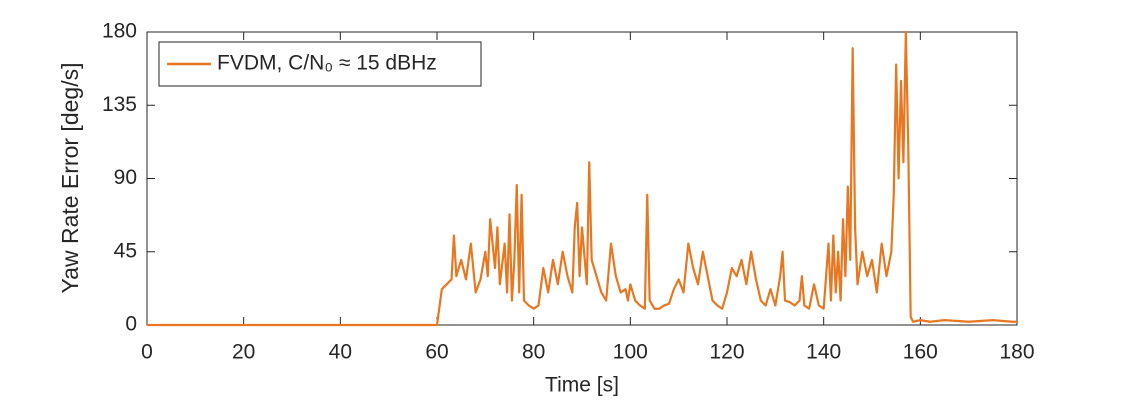 The height and width of the screenshot is (406, 1125). What do you see at coordinates (726, 352) in the screenshot?
I see `x-tick-label: 120` at bounding box center [726, 352].